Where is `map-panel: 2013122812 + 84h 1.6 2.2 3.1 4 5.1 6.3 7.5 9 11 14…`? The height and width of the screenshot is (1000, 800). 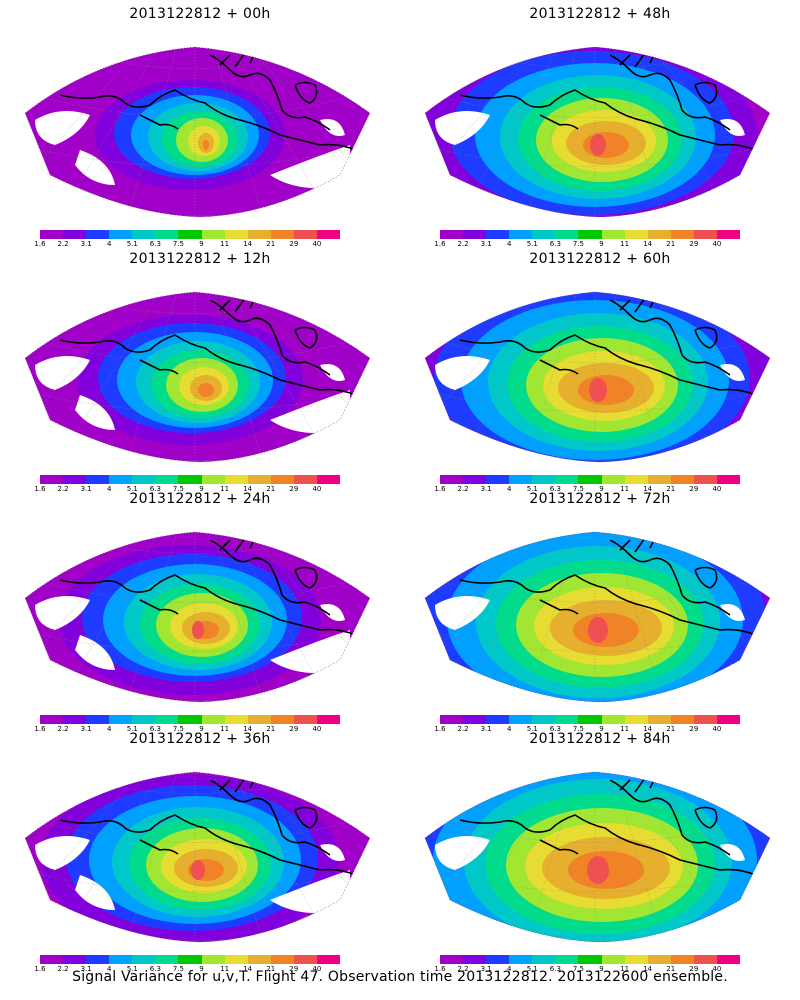 map-panel: 2013122812 + 84h 1.6 2.2 3.1 4 5.1 6.3 7.5 9 11 14… is located at coordinates (600, 852).